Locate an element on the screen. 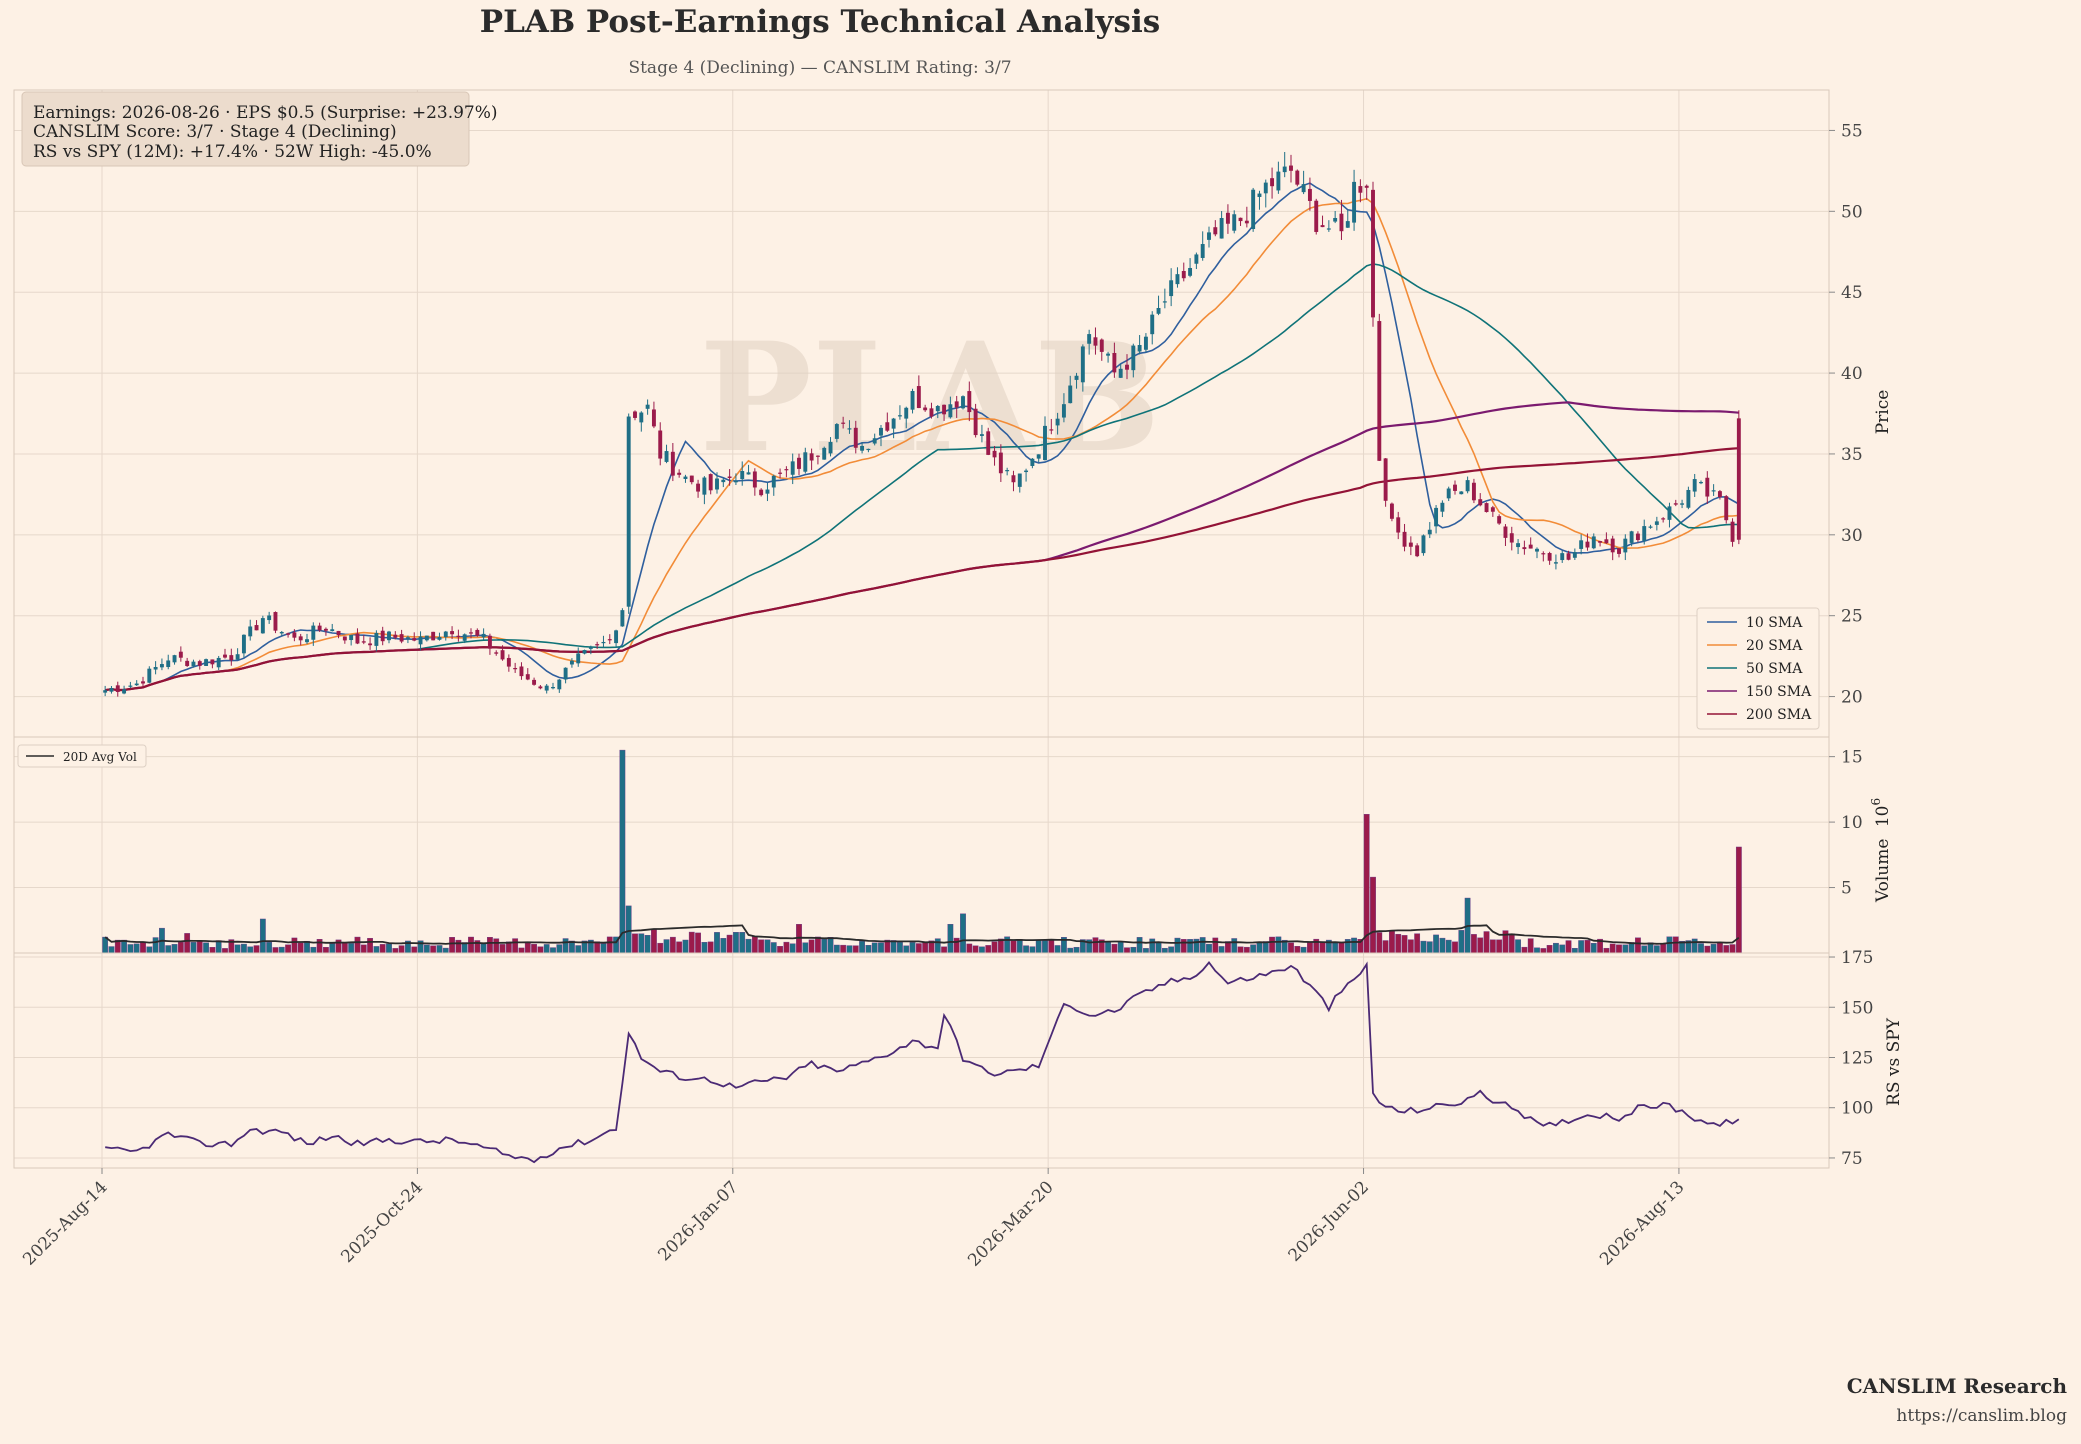 This screenshot has width=2081, height=1444. price-tick-label: 30 is located at coordinates (1852, 536).